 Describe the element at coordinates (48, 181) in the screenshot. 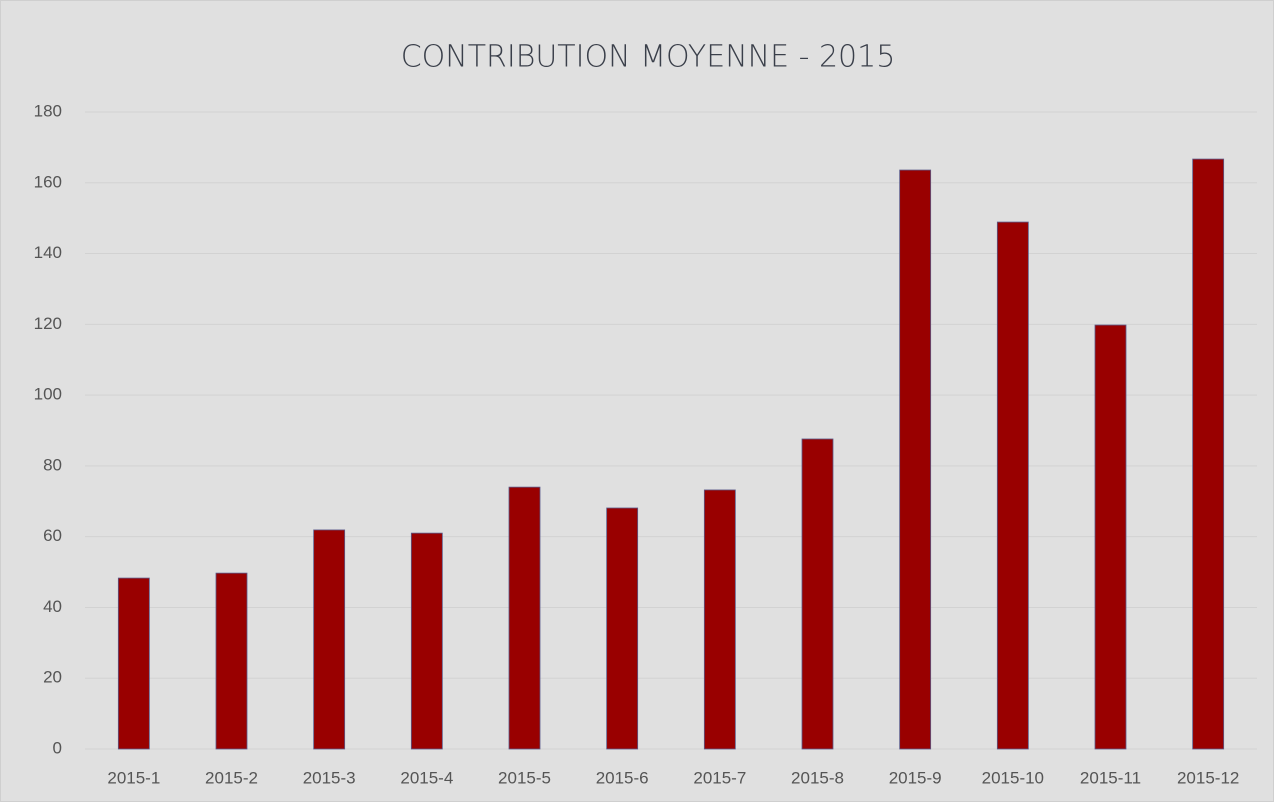

I see `y-tick-label: 160` at that location.